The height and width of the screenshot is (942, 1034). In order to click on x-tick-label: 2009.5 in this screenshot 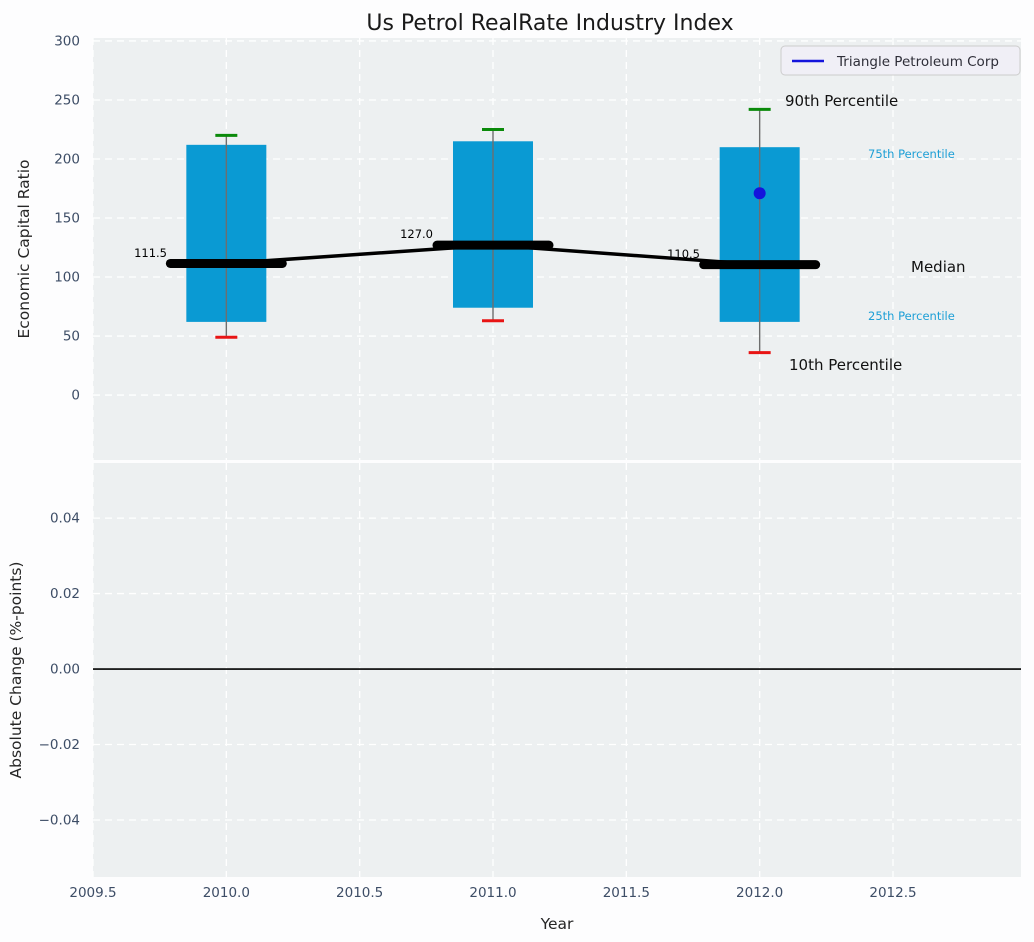, I will do `click(92, 893)`.